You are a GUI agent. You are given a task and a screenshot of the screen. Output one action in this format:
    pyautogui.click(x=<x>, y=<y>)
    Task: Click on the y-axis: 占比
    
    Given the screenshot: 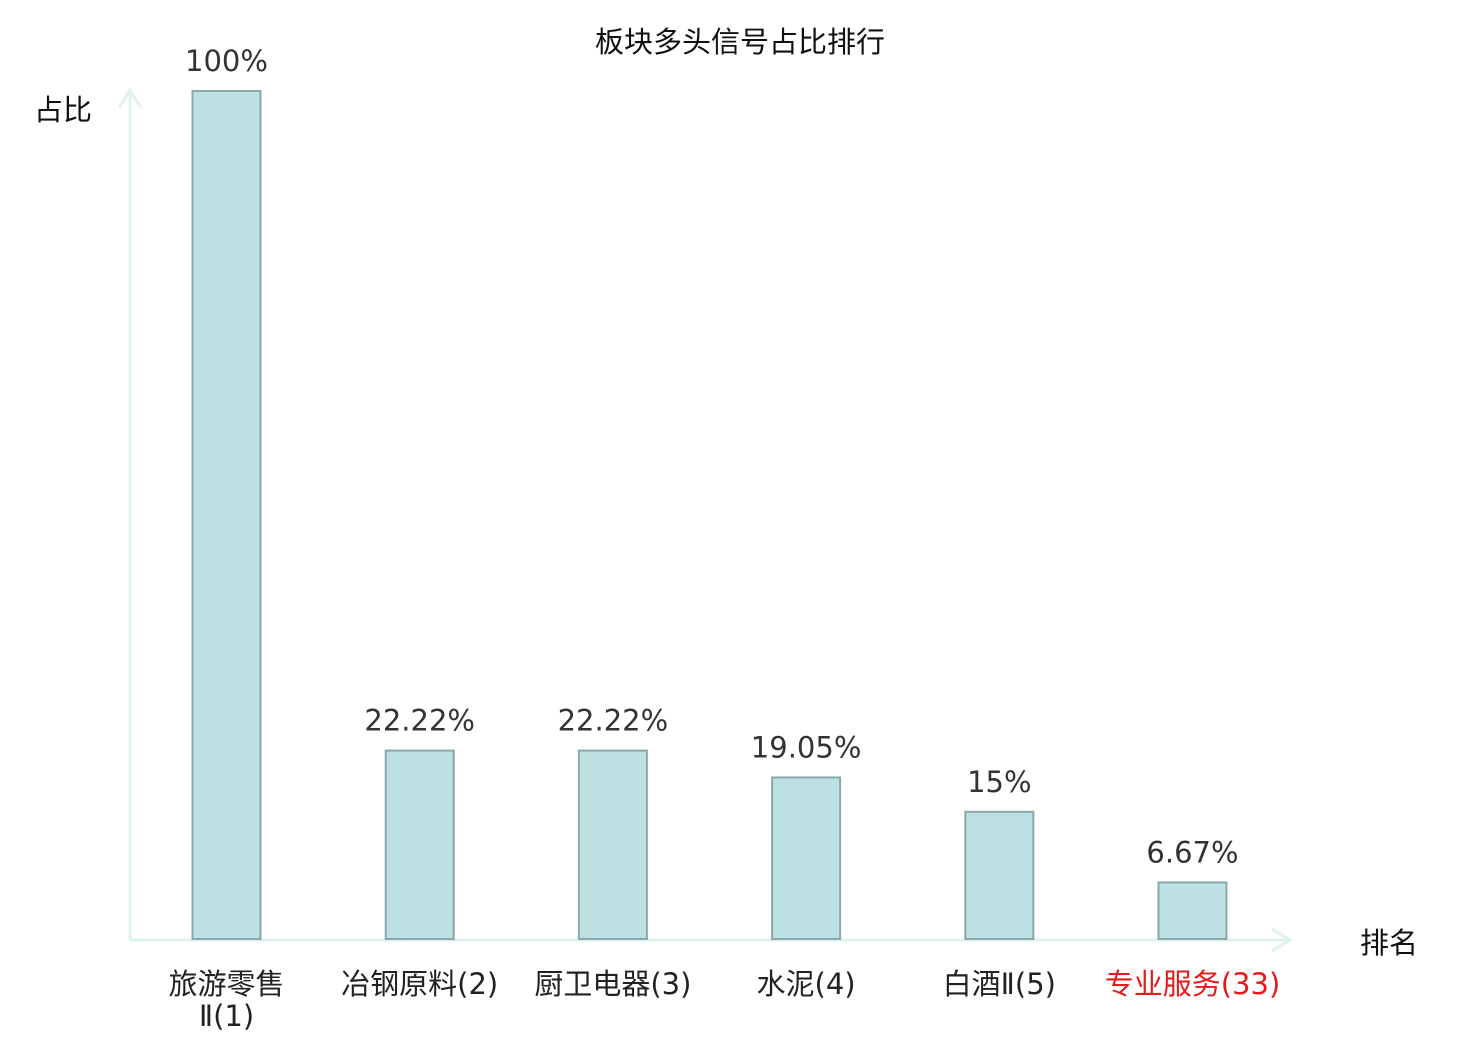 What is the action you would take?
    pyautogui.click(x=88, y=513)
    